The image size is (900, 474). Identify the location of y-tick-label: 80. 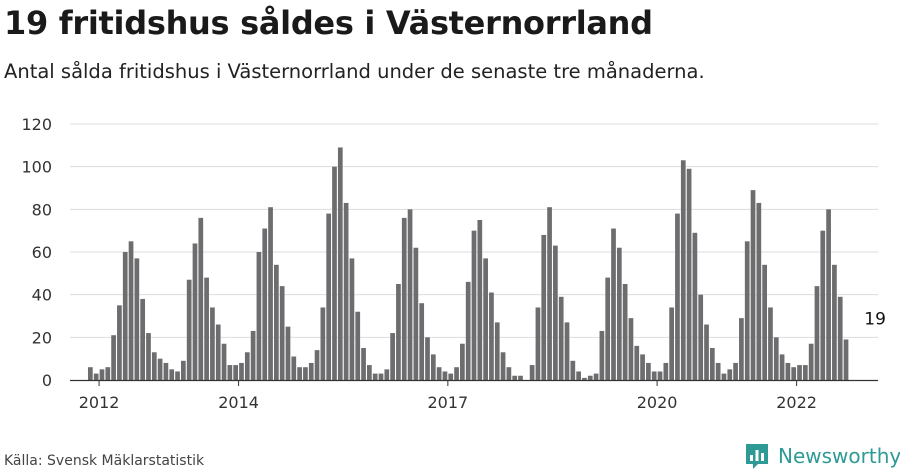
(42, 209).